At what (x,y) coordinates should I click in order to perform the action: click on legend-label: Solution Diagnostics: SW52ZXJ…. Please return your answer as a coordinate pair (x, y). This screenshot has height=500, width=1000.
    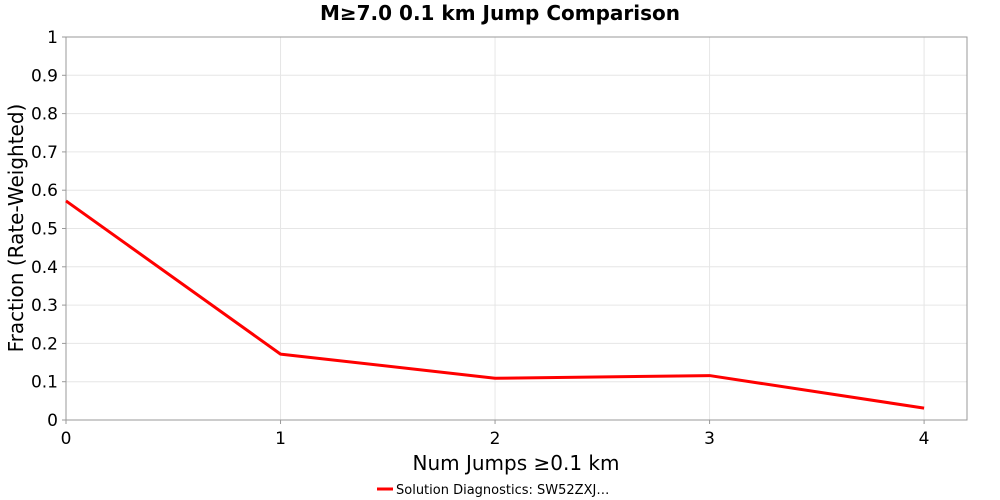
    Looking at the image, I should click on (502, 490).